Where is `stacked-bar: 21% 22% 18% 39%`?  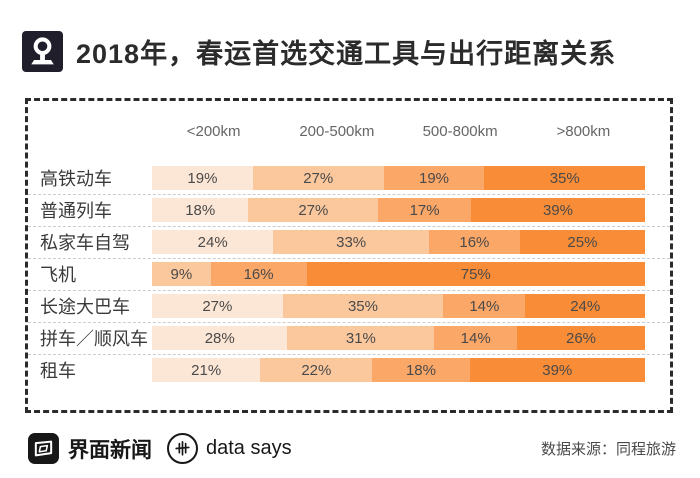
stacked-bar: 21% 22% 18% 39% is located at coordinates (398, 370).